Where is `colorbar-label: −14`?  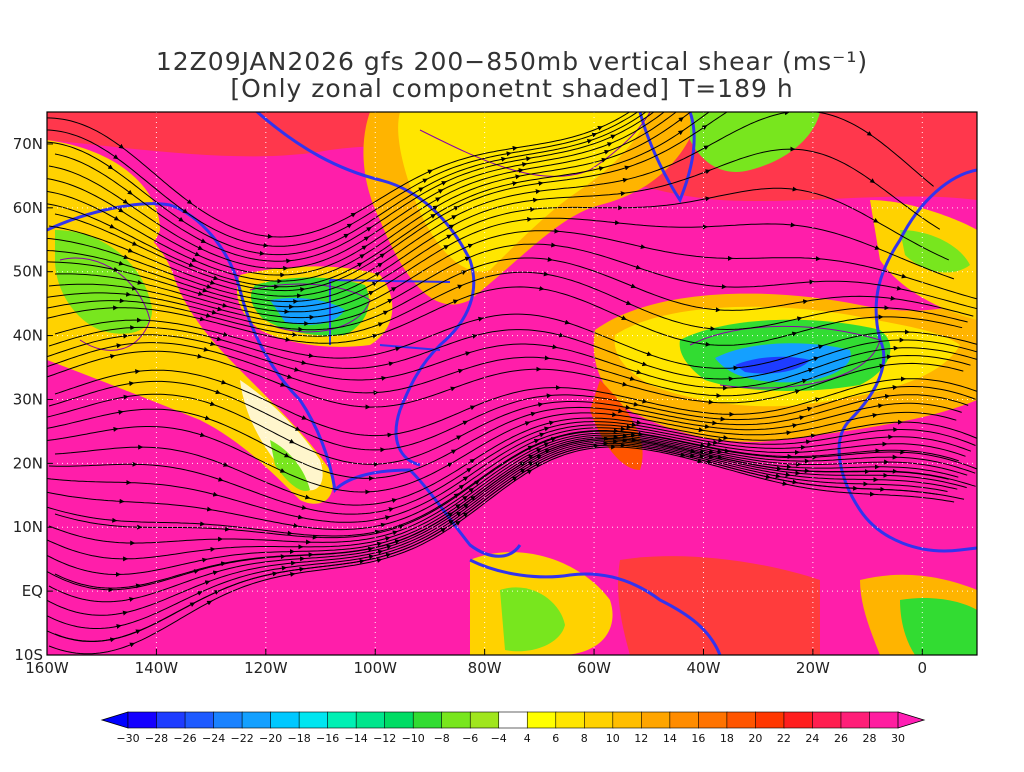 colorbar-label: −14 is located at coordinates (355, 738).